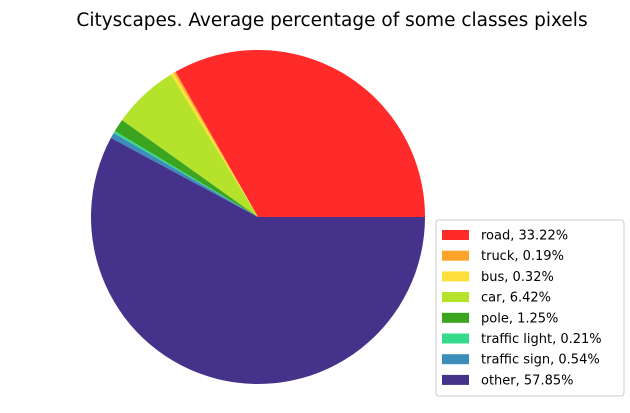 This screenshot has width=630, height=413. Describe the element at coordinates (455, 255) in the screenshot. I see `legend-swatch-truck` at that location.